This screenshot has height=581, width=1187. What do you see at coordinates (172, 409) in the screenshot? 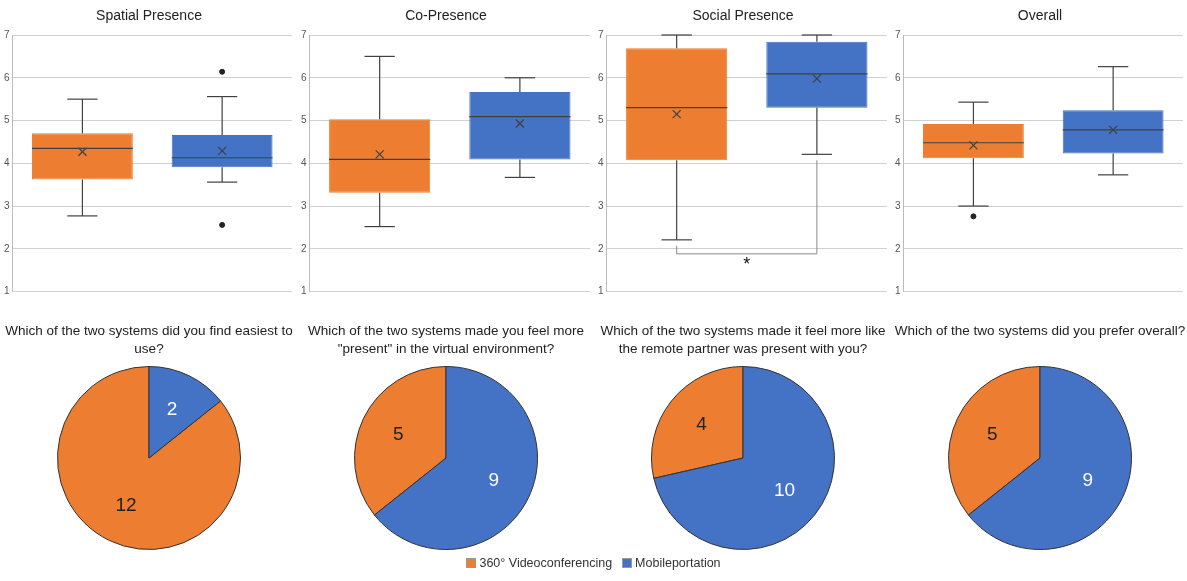
I see `data-label: 2` at bounding box center [172, 409].